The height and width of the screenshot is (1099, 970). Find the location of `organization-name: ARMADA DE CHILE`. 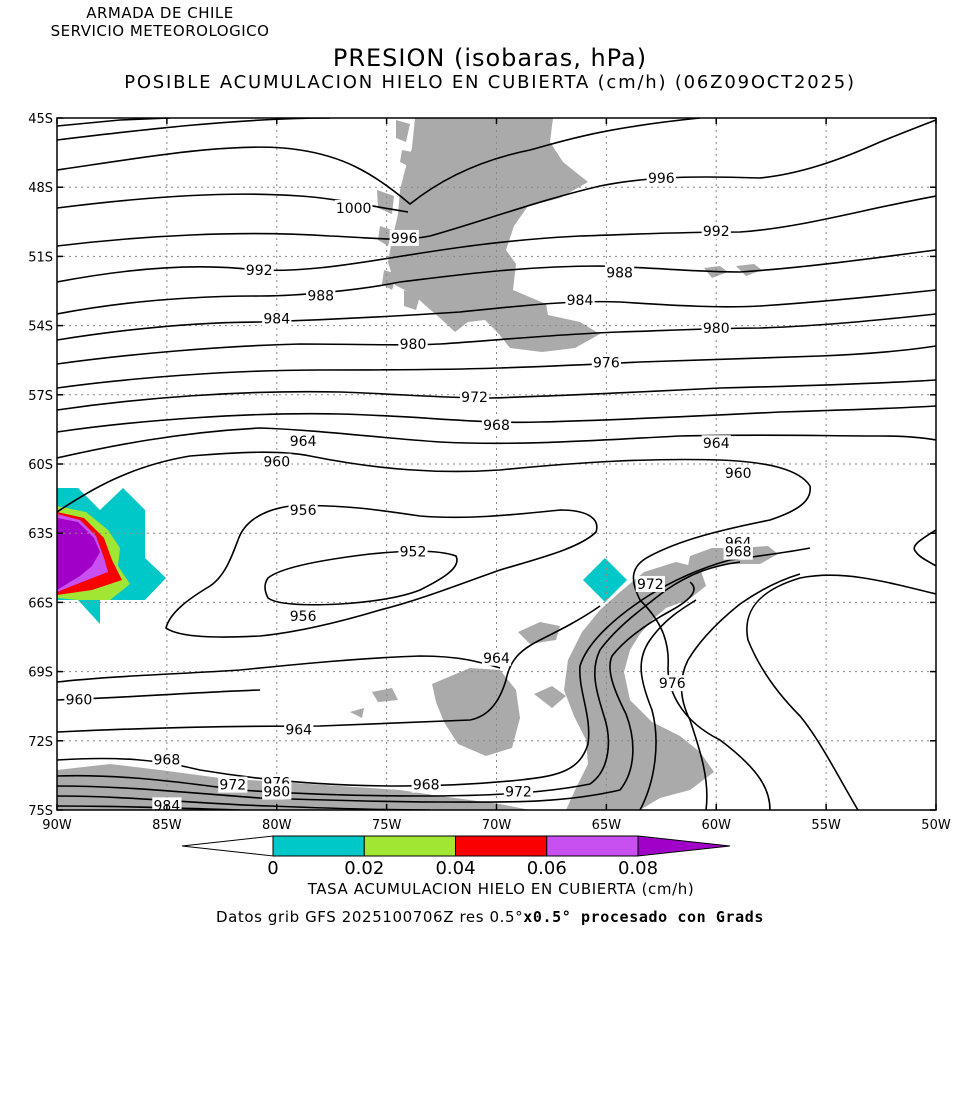

organization-name: ARMADA DE CHILE is located at coordinates (160, 13).